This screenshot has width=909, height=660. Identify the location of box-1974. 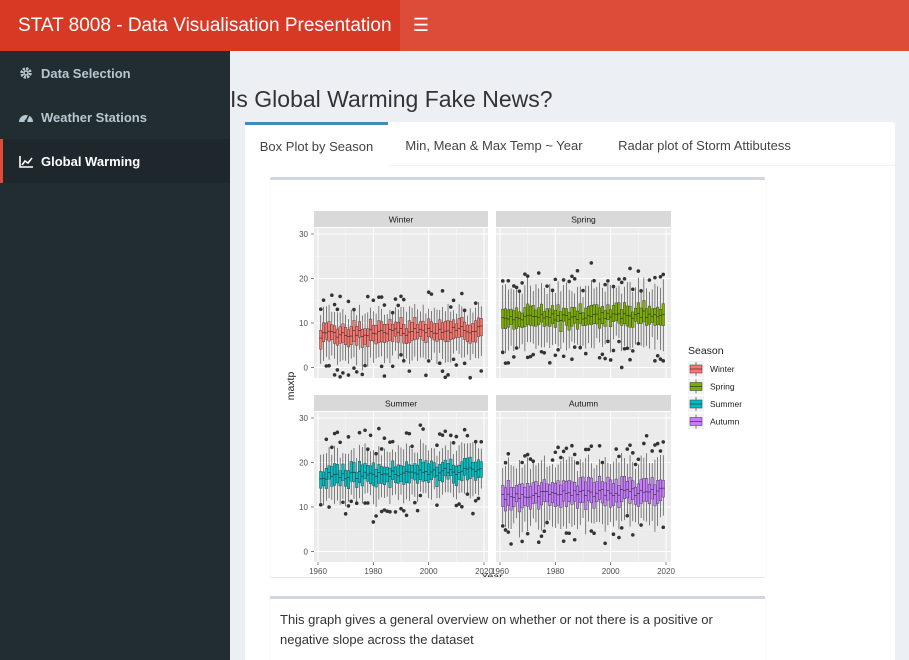
(357, 336).